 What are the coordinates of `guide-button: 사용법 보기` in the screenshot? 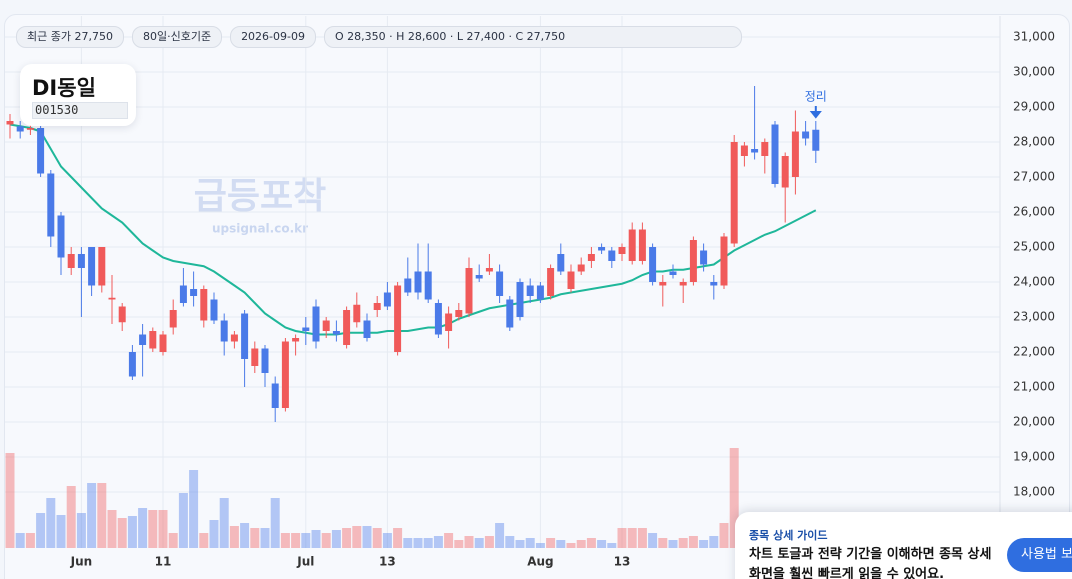 It's located at (1039, 555).